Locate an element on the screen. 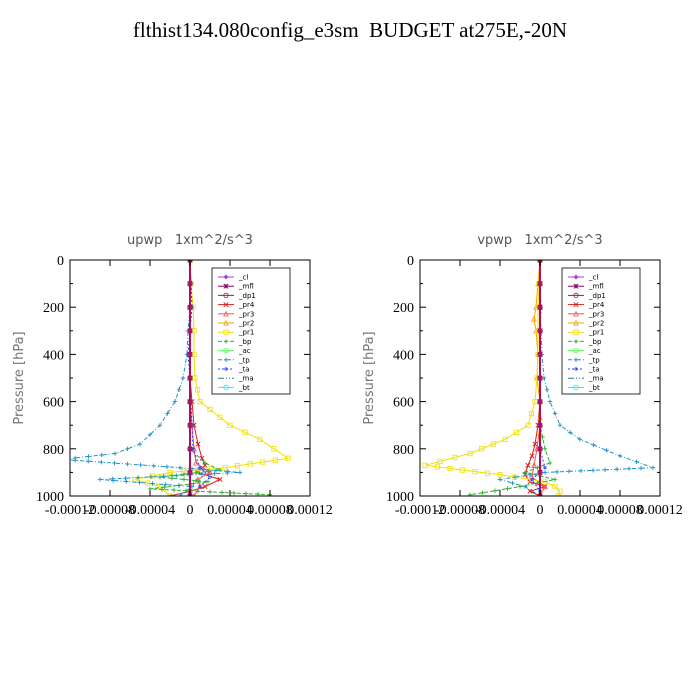  legend-item: _pr2 is located at coordinates (236, 324).